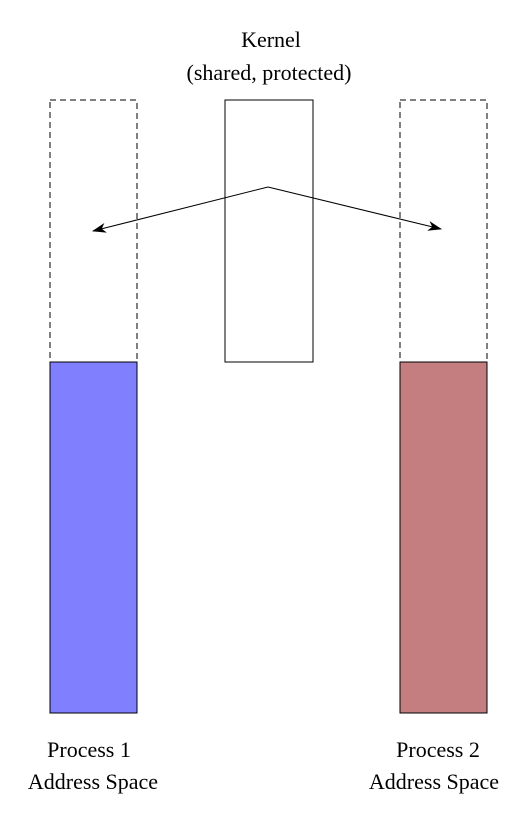 This screenshot has width=522, height=814. What do you see at coordinates (354, 208) in the screenshot?
I see `arrow-to-process2` at bounding box center [354, 208].